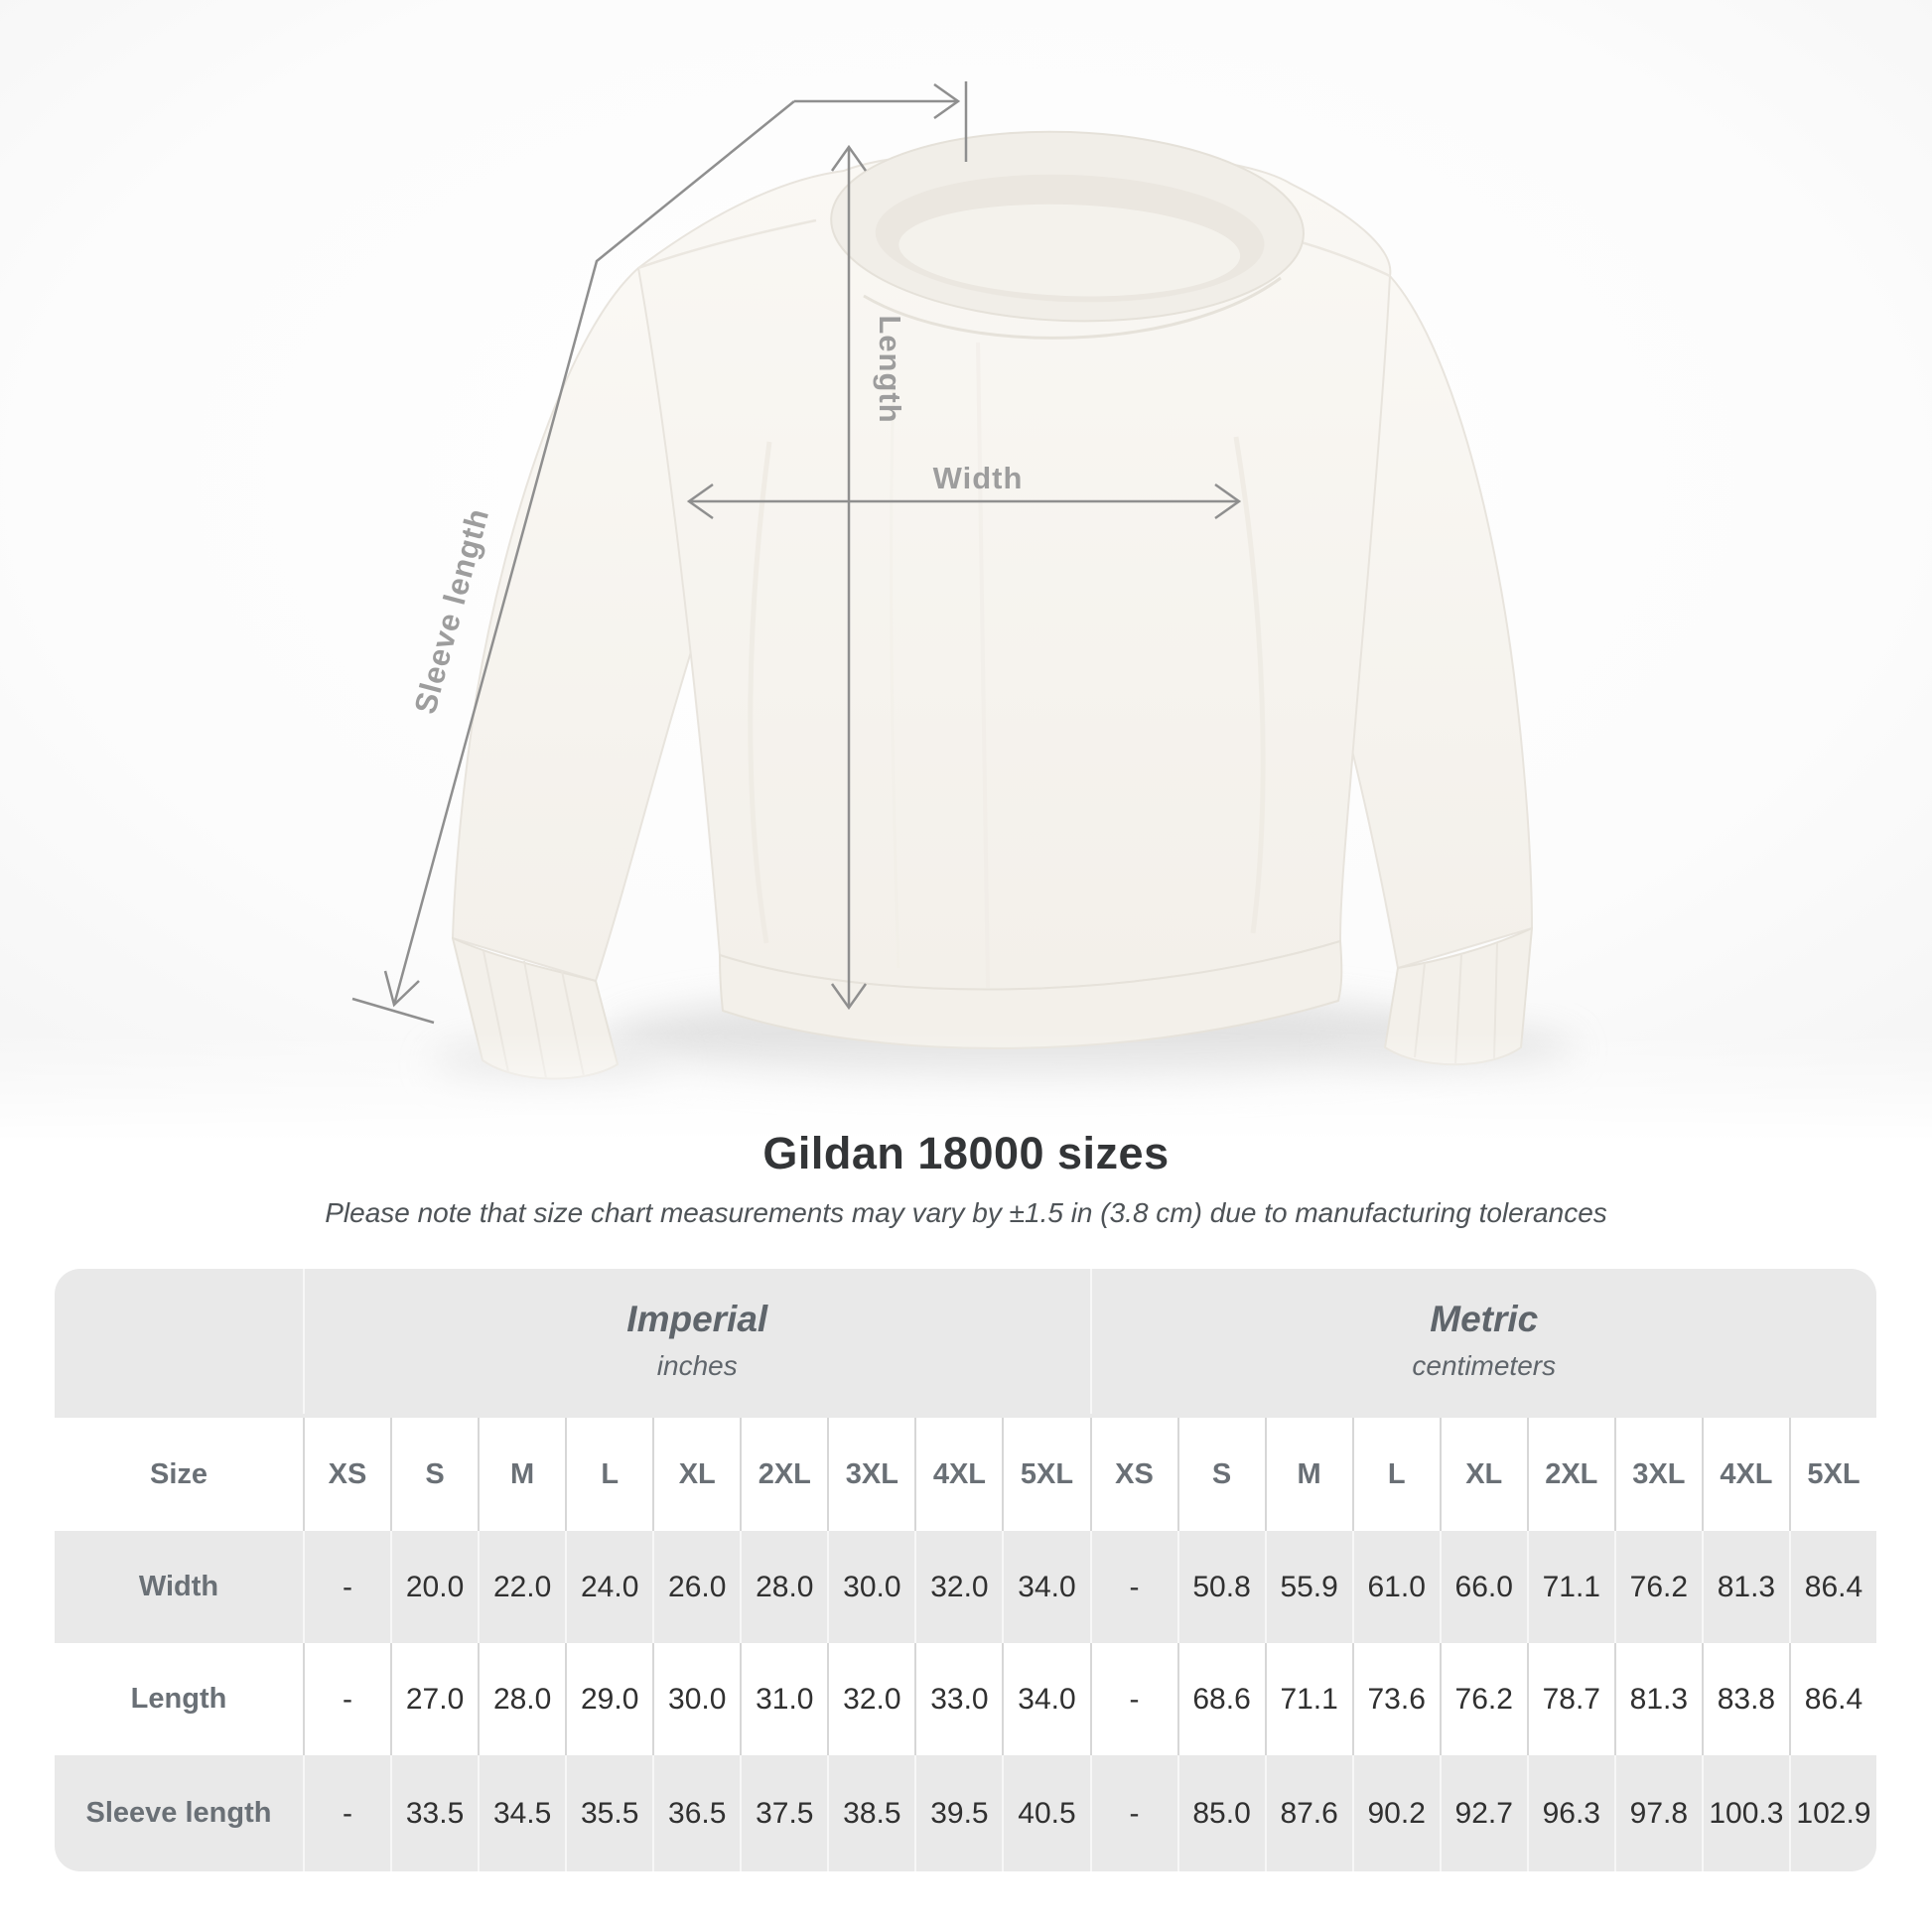  I want to click on row-label: Length, so click(179, 1699).